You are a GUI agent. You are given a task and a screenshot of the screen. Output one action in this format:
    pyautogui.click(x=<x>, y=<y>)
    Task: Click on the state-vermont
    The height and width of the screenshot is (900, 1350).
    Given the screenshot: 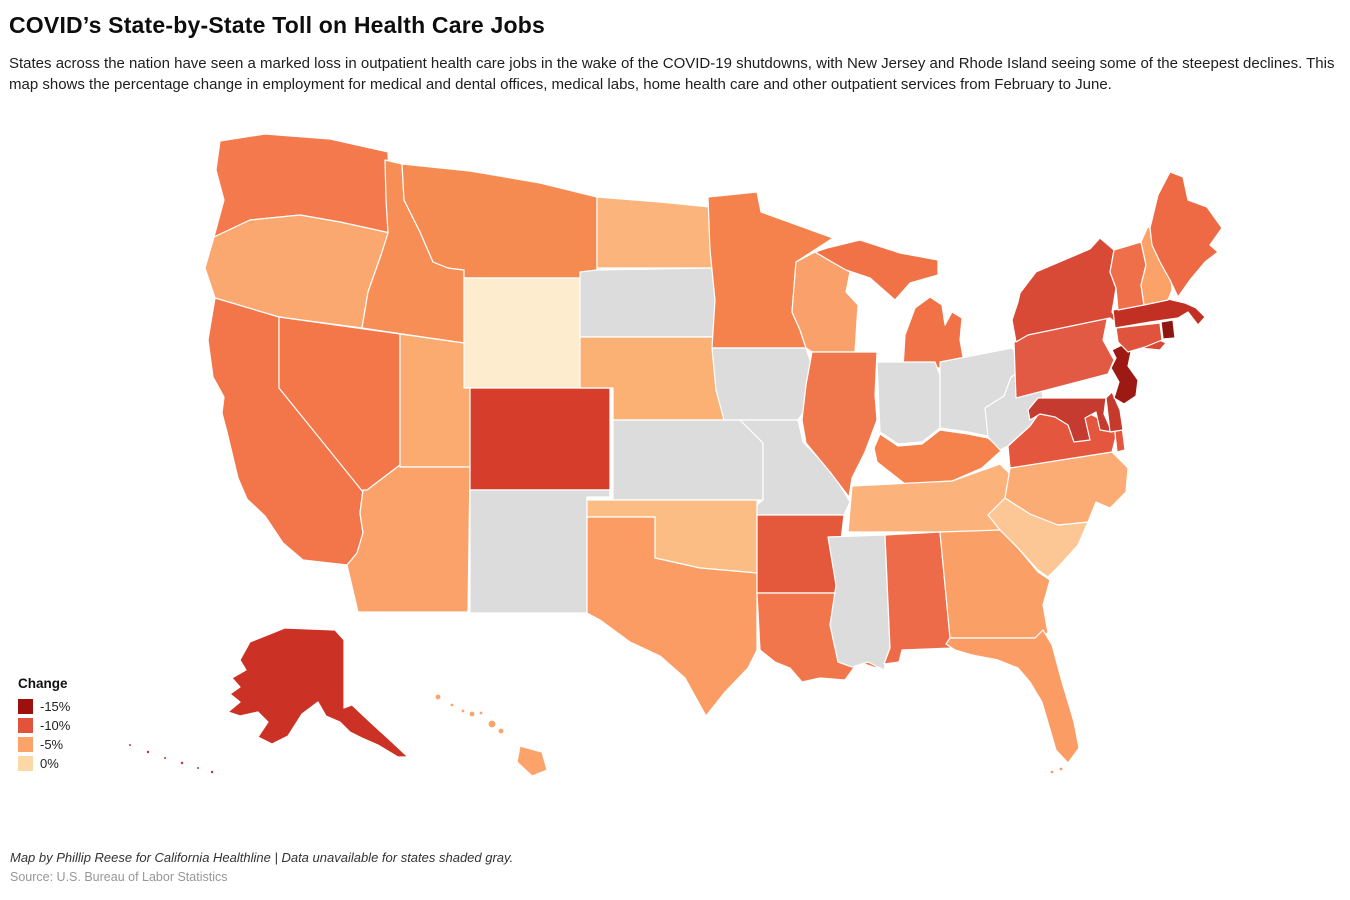 What is the action you would take?
    pyautogui.click(x=1128, y=276)
    